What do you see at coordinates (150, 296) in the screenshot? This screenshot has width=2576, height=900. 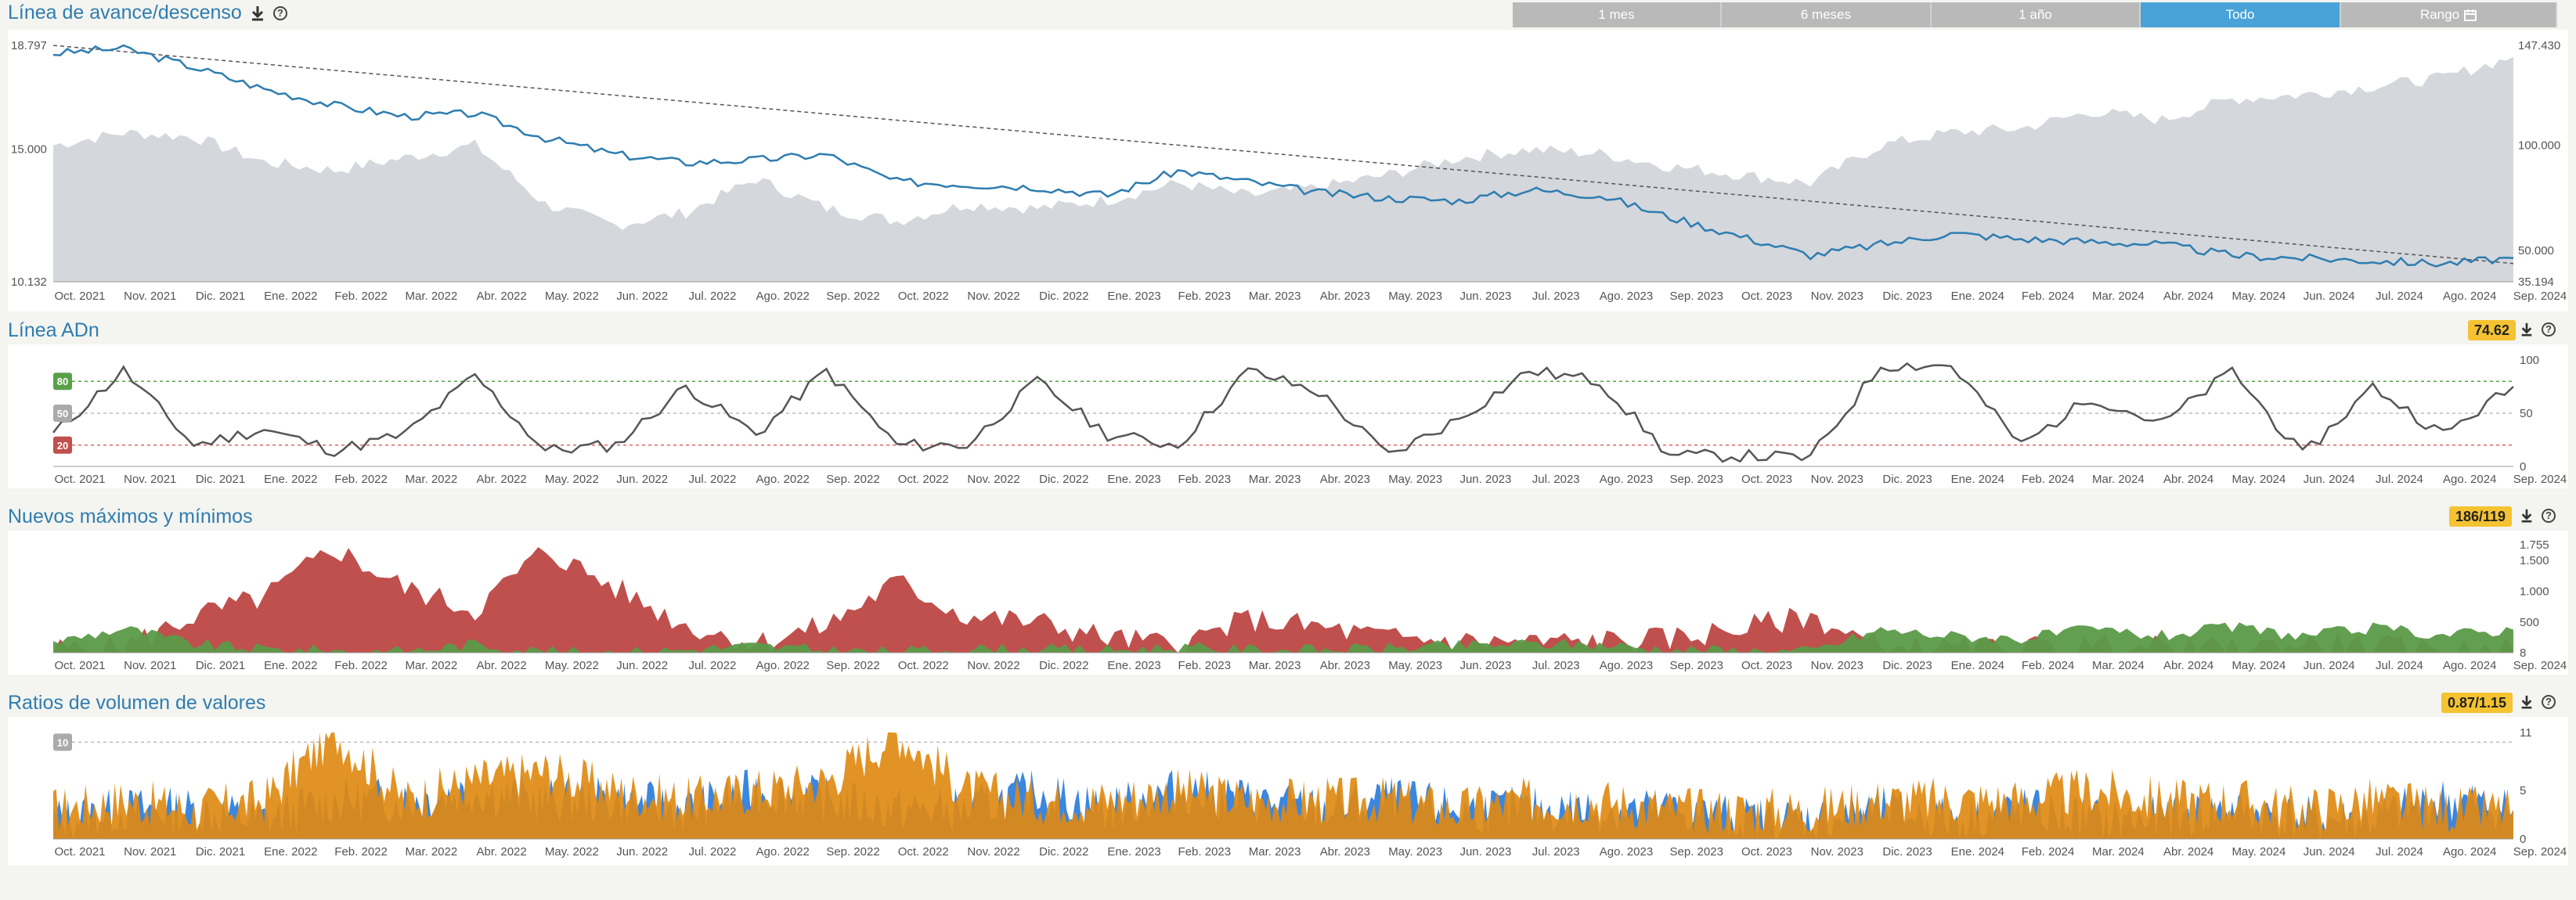 I see `x-tick-label: Nov. 2021` at bounding box center [150, 296].